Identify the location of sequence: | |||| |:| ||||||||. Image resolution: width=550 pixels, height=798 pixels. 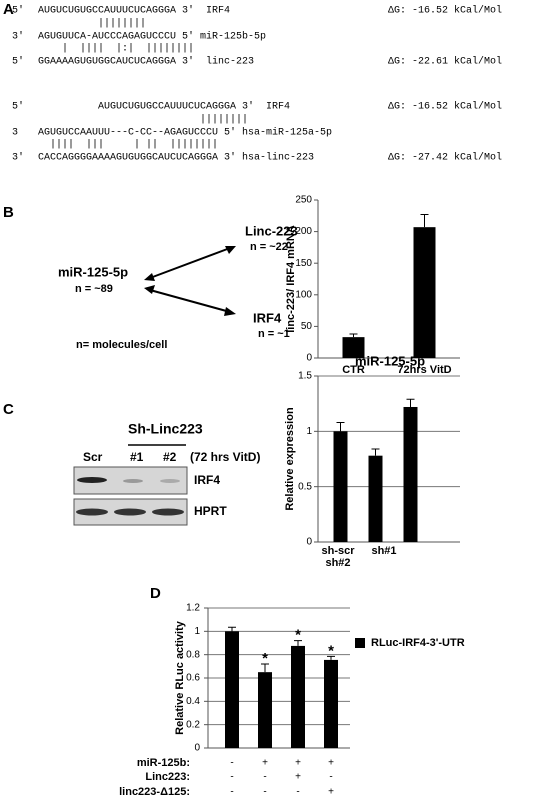
(116, 49).